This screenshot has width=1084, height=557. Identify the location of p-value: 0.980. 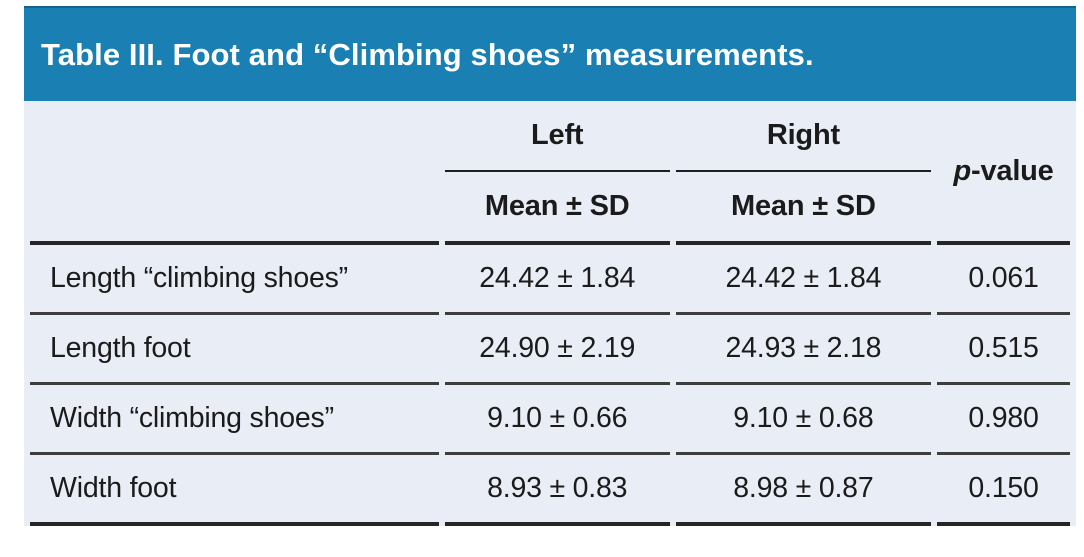
(1003, 420).